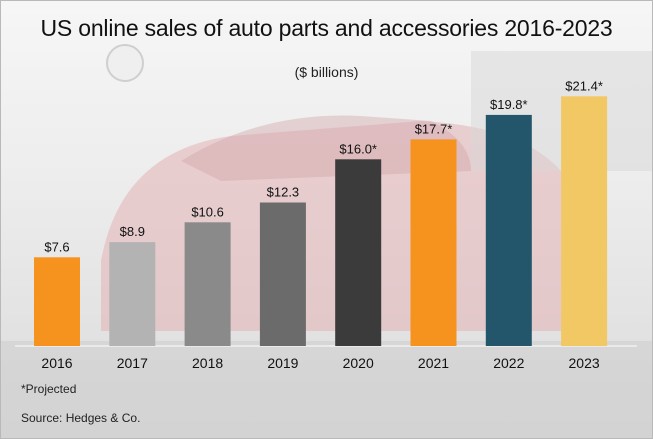 The width and height of the screenshot is (653, 439). What do you see at coordinates (358, 252) in the screenshot?
I see `bar-2020` at bounding box center [358, 252].